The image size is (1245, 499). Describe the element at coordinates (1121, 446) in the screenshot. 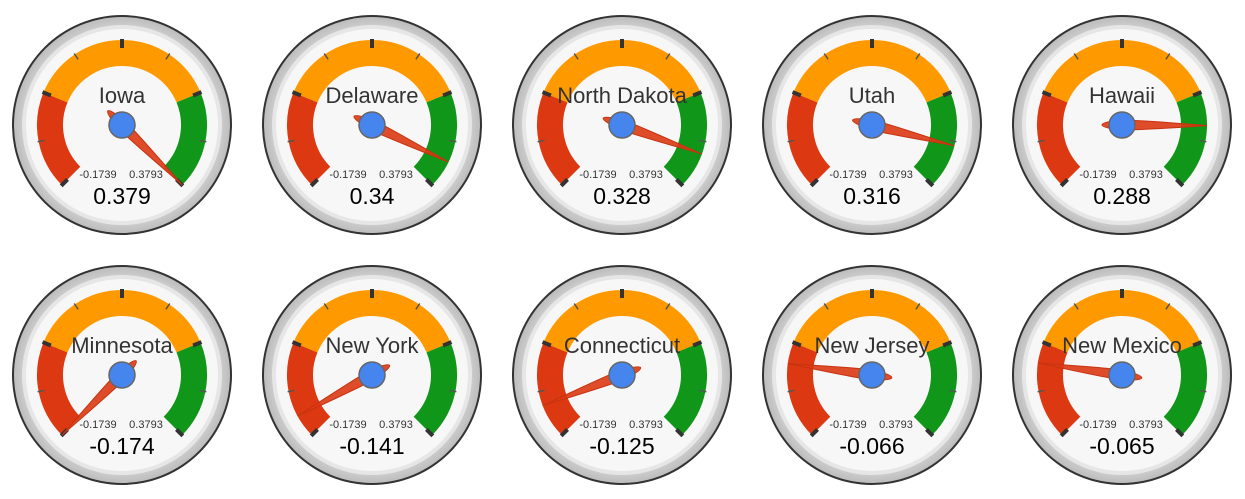

I see `gauge-value: -0.065` at that location.